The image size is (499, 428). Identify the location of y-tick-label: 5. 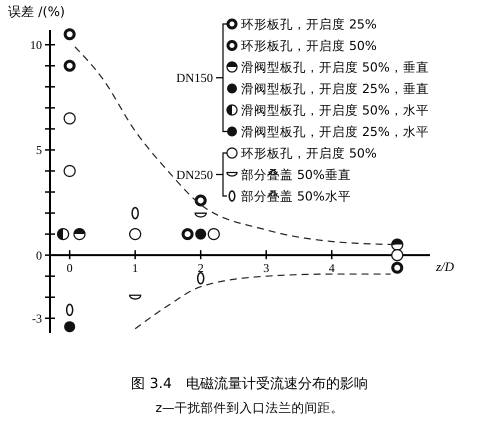
(39, 150).